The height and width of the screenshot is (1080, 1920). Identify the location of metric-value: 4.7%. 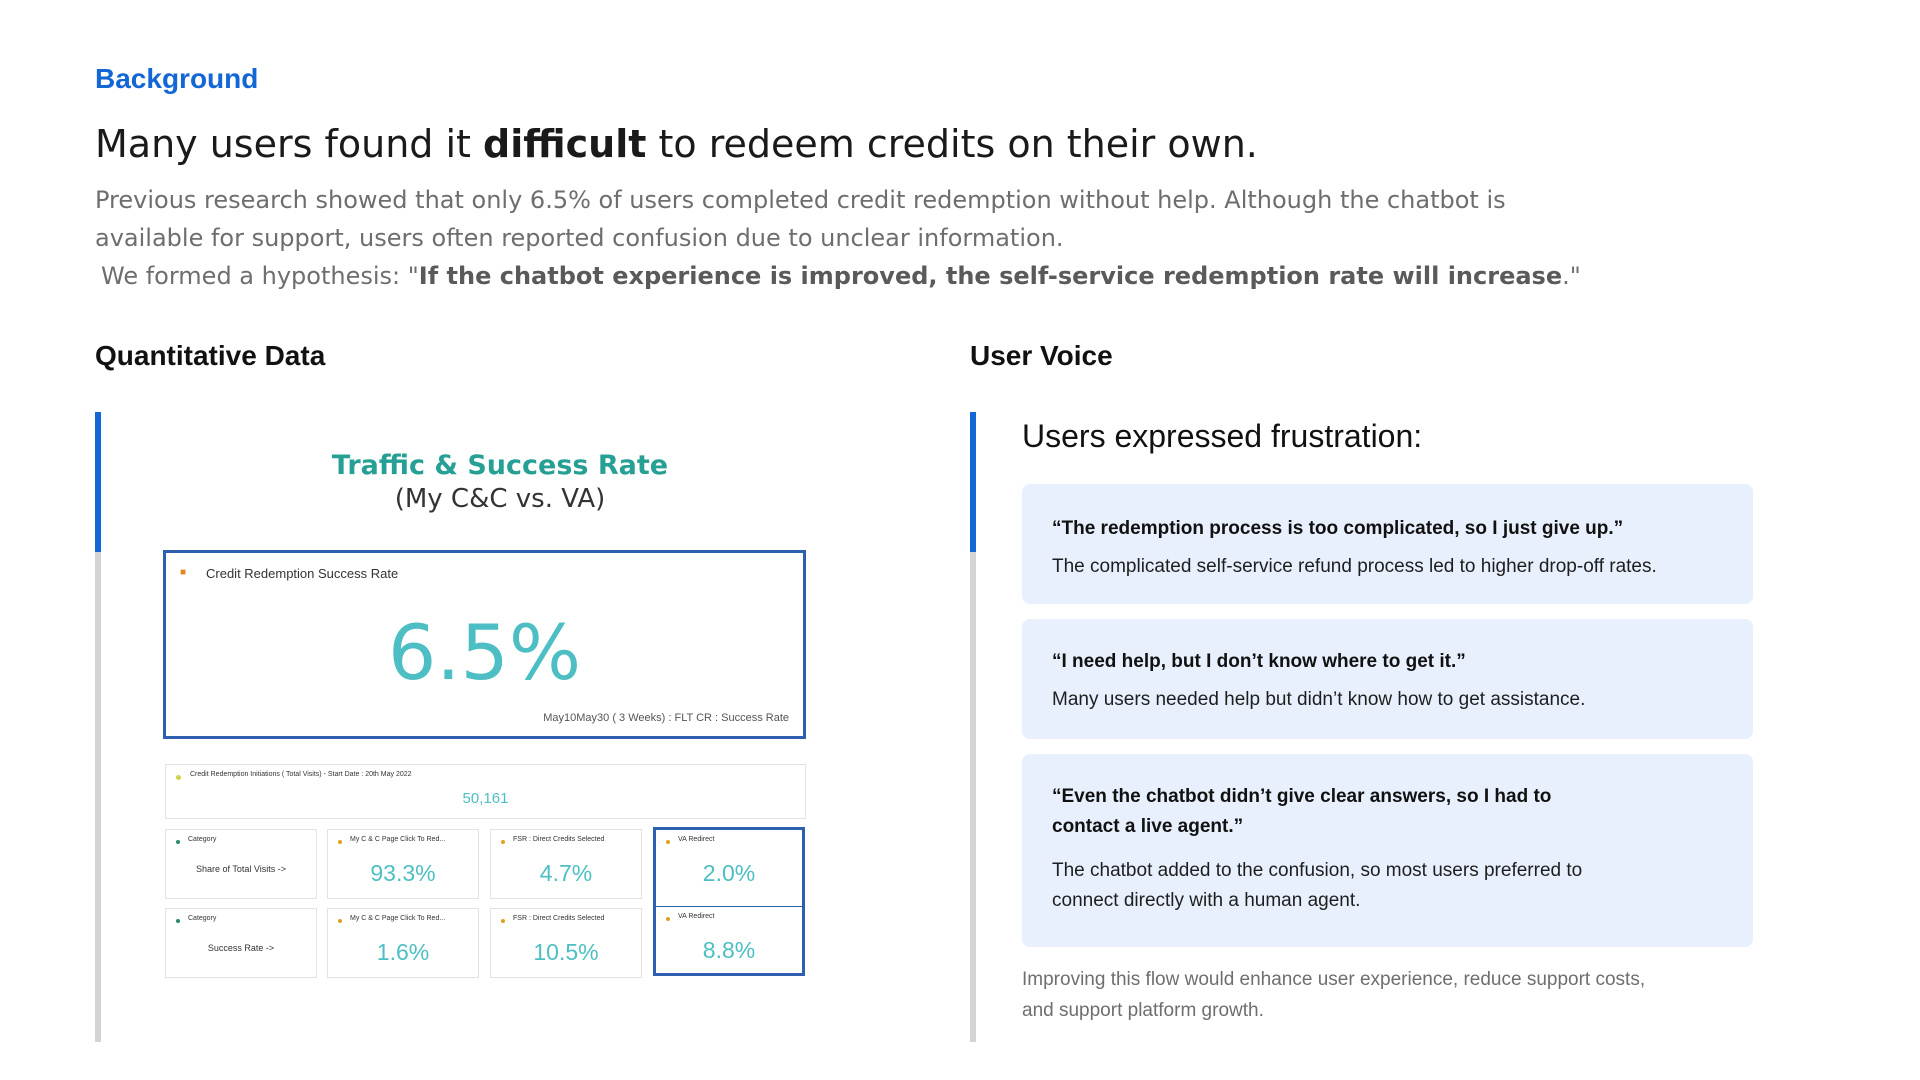
(566, 873).